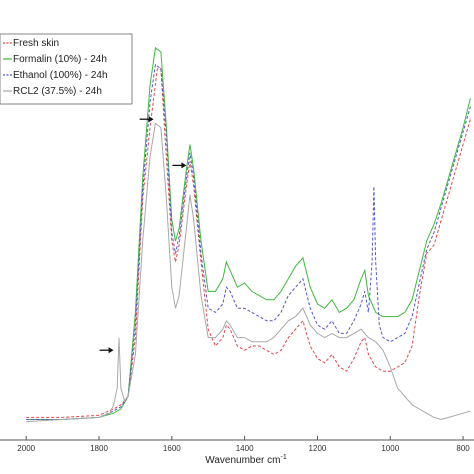 Image resolution: width=474 pixels, height=474 pixels. What do you see at coordinates (242, 460) in the screenshot?
I see `x-axis-label-text: Wavenumber cm` at bounding box center [242, 460].